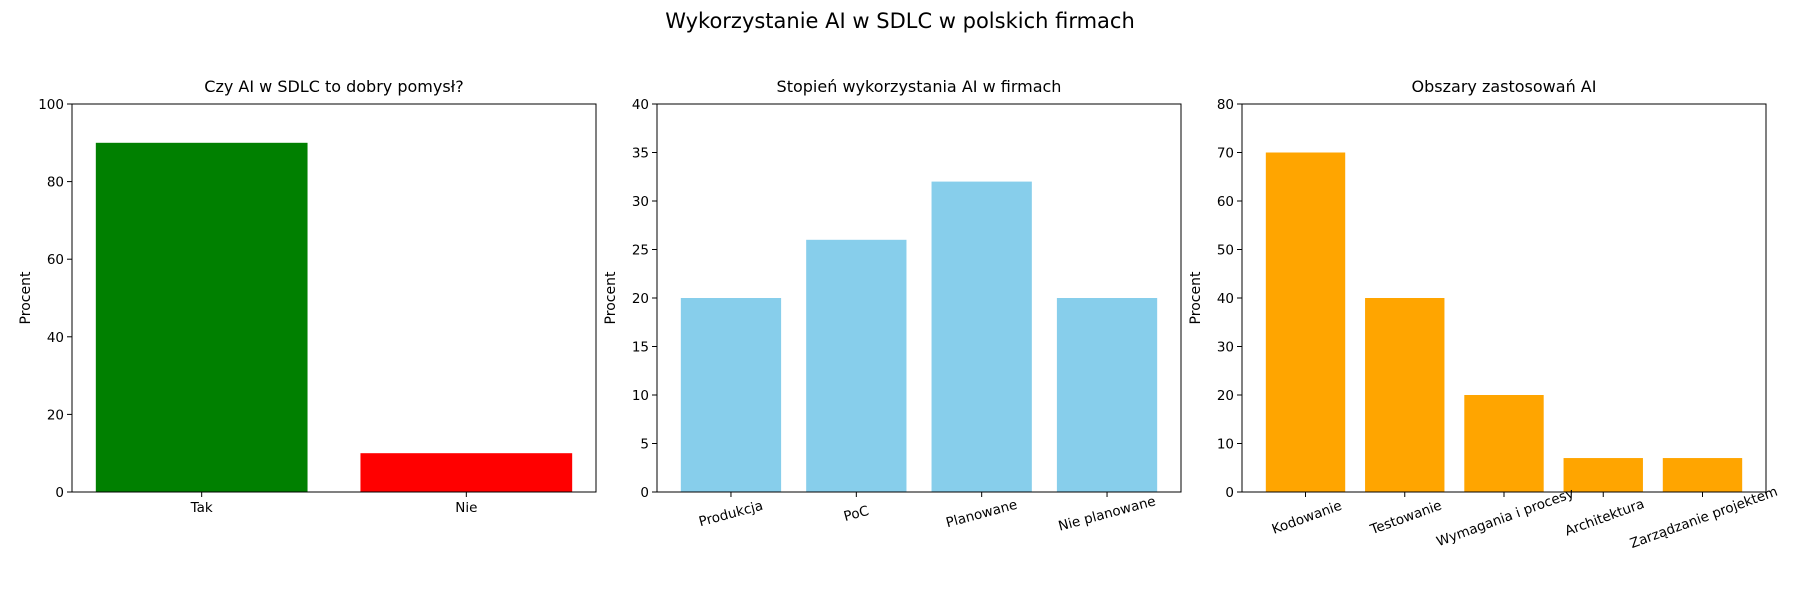 Image resolution: width=1800 pixels, height=600 pixels. I want to click on x-tick-label: Nie, so click(466, 508).